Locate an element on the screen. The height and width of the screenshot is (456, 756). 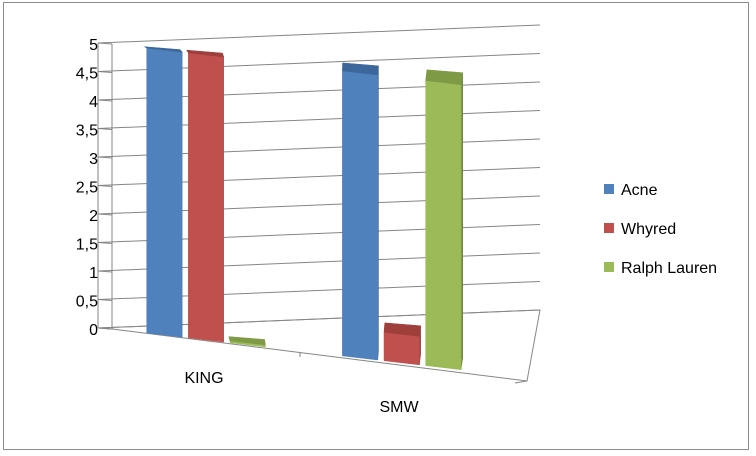
legend-label: Whyred is located at coordinates (648, 229).